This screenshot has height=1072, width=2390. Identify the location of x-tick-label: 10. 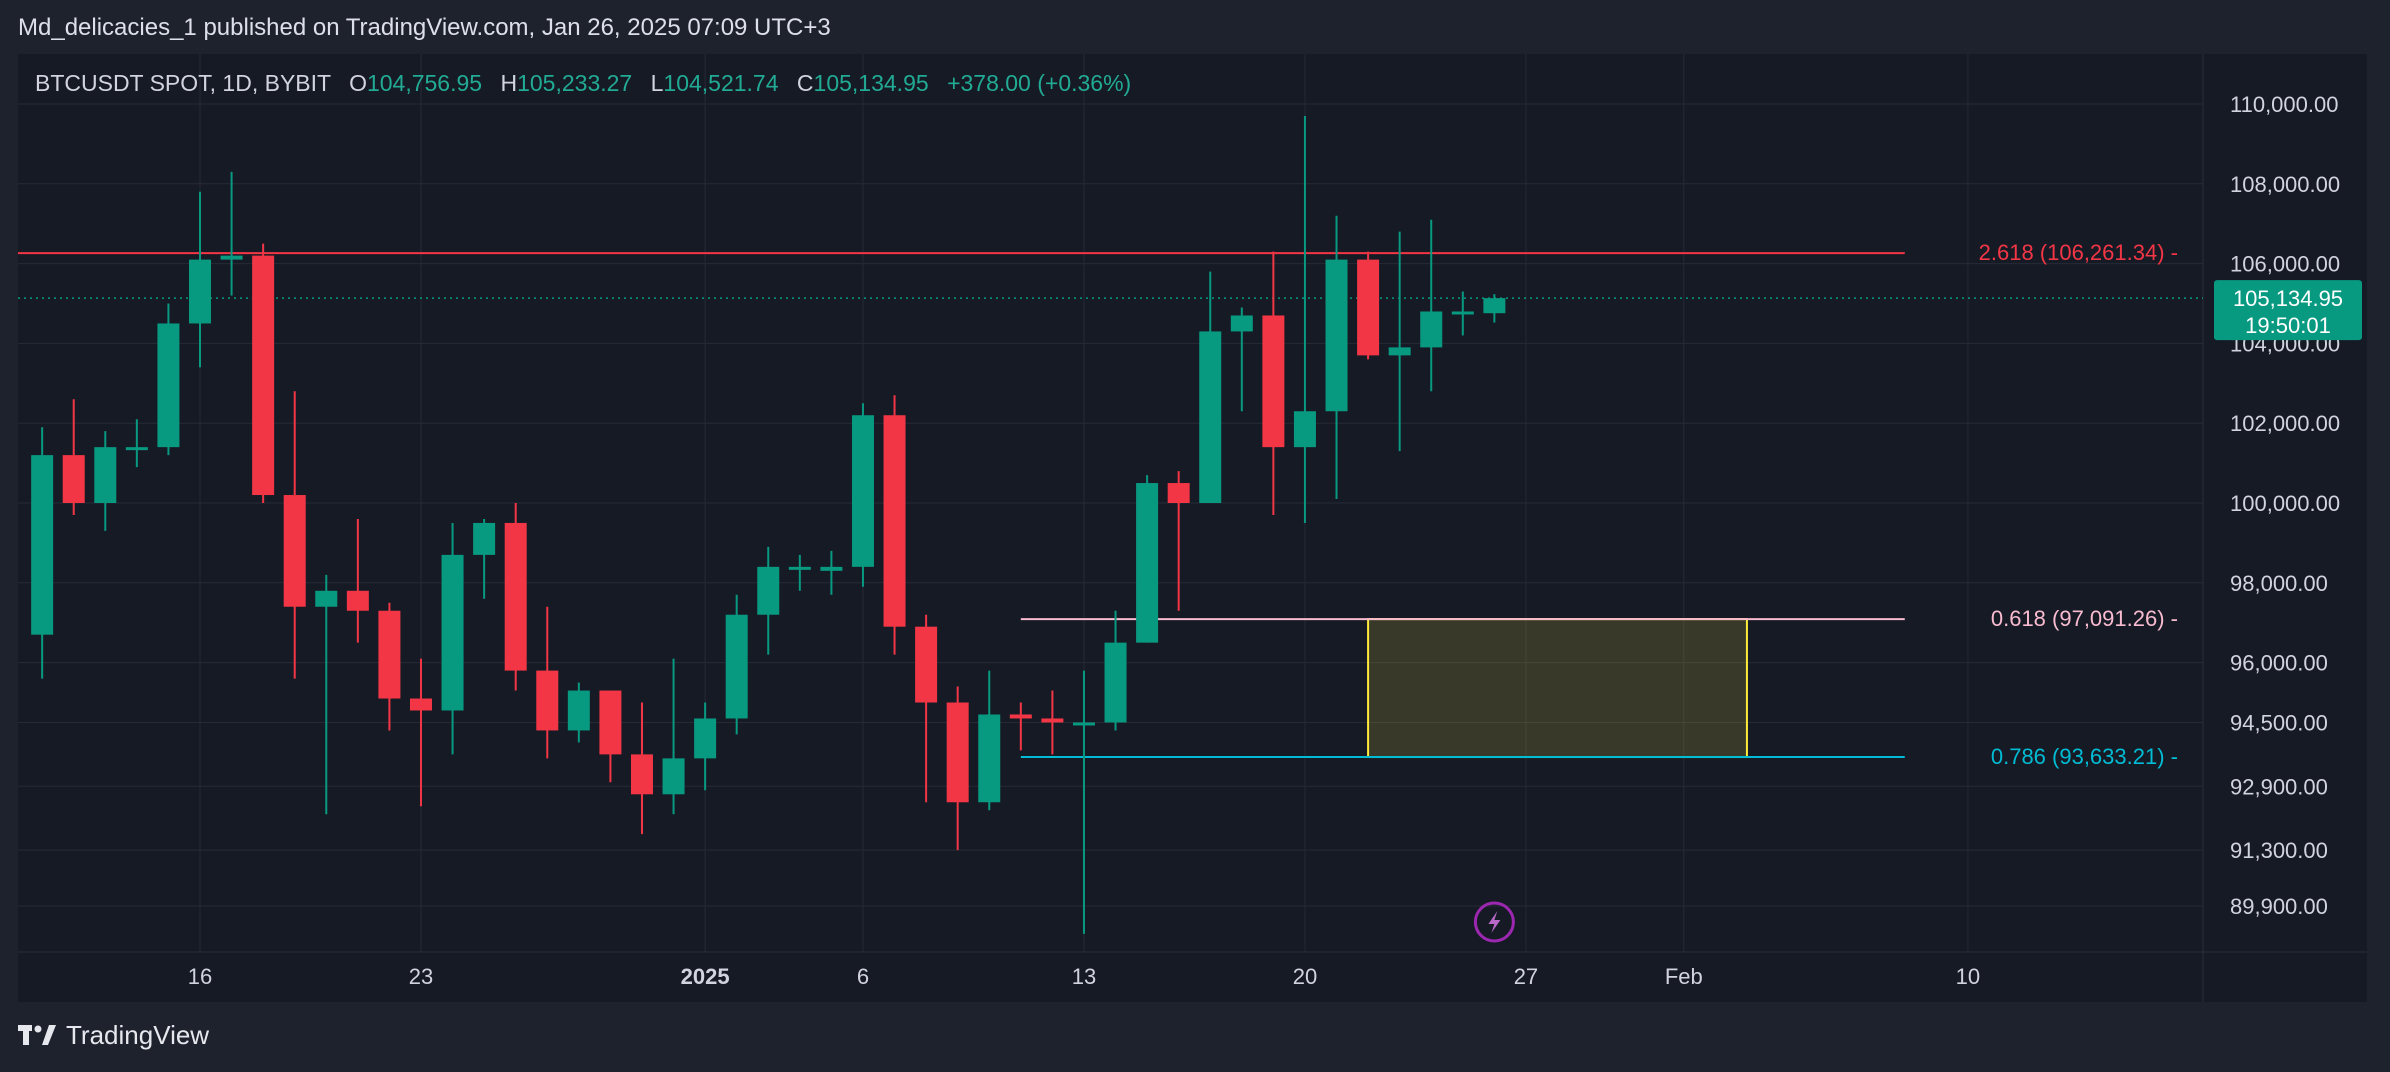
(1968, 976).